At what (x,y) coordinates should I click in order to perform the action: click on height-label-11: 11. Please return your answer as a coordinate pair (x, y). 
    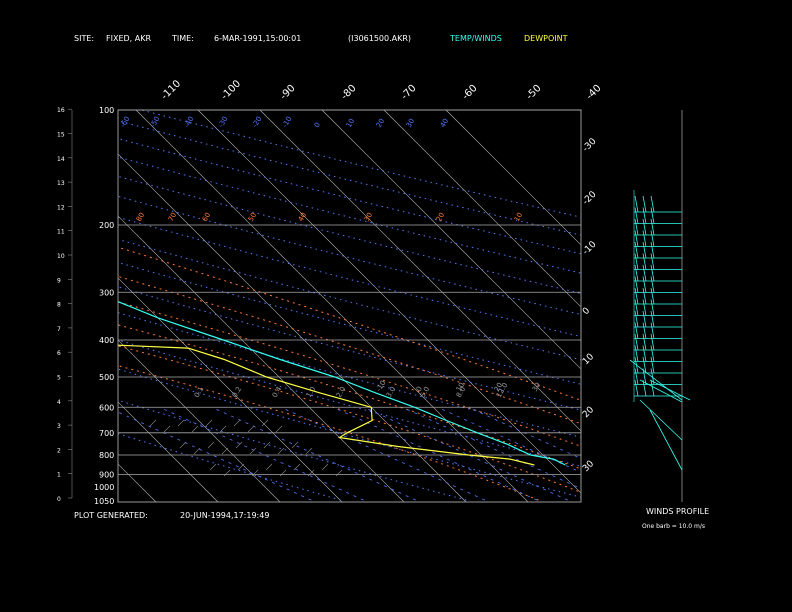
    Looking at the image, I should click on (61, 232).